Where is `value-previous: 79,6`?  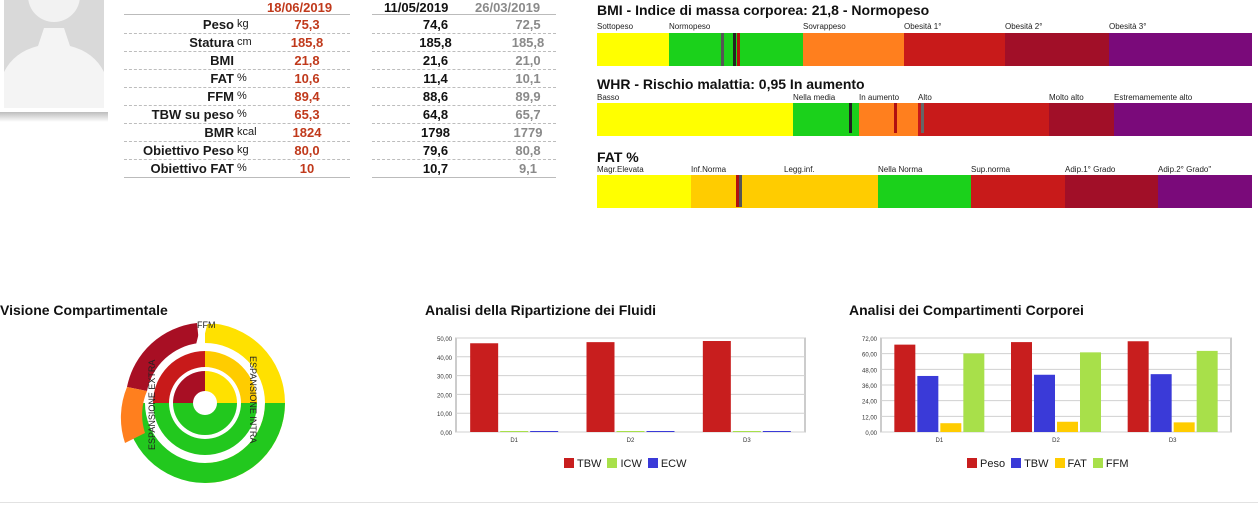
value-previous: 79,6 is located at coordinates (435, 150).